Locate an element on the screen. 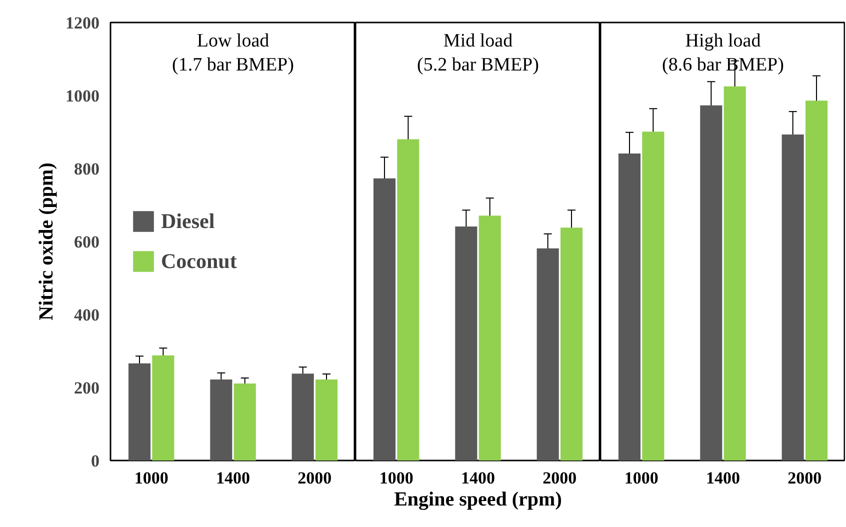 This screenshot has width=846, height=527. text: Low load (1.7 bar BMEP) is located at coordinates (233, 53).